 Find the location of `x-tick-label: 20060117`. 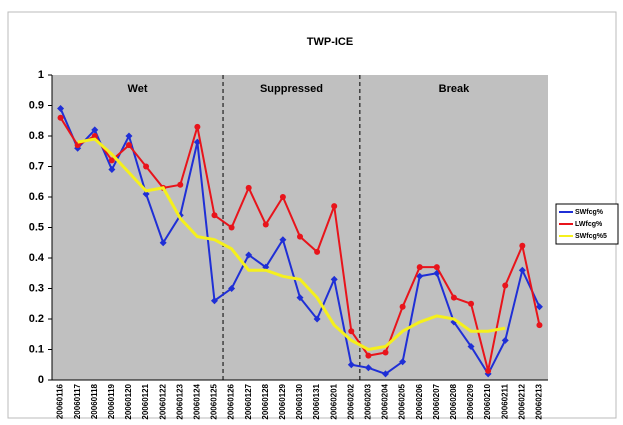

x-tick-label: 20060117 is located at coordinates (77, 401).